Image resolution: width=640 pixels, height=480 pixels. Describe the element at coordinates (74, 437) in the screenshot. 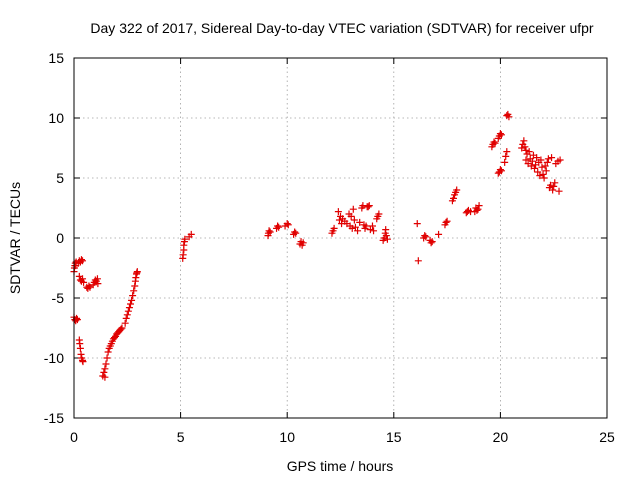

I see `x-tick-label: 0` at that location.